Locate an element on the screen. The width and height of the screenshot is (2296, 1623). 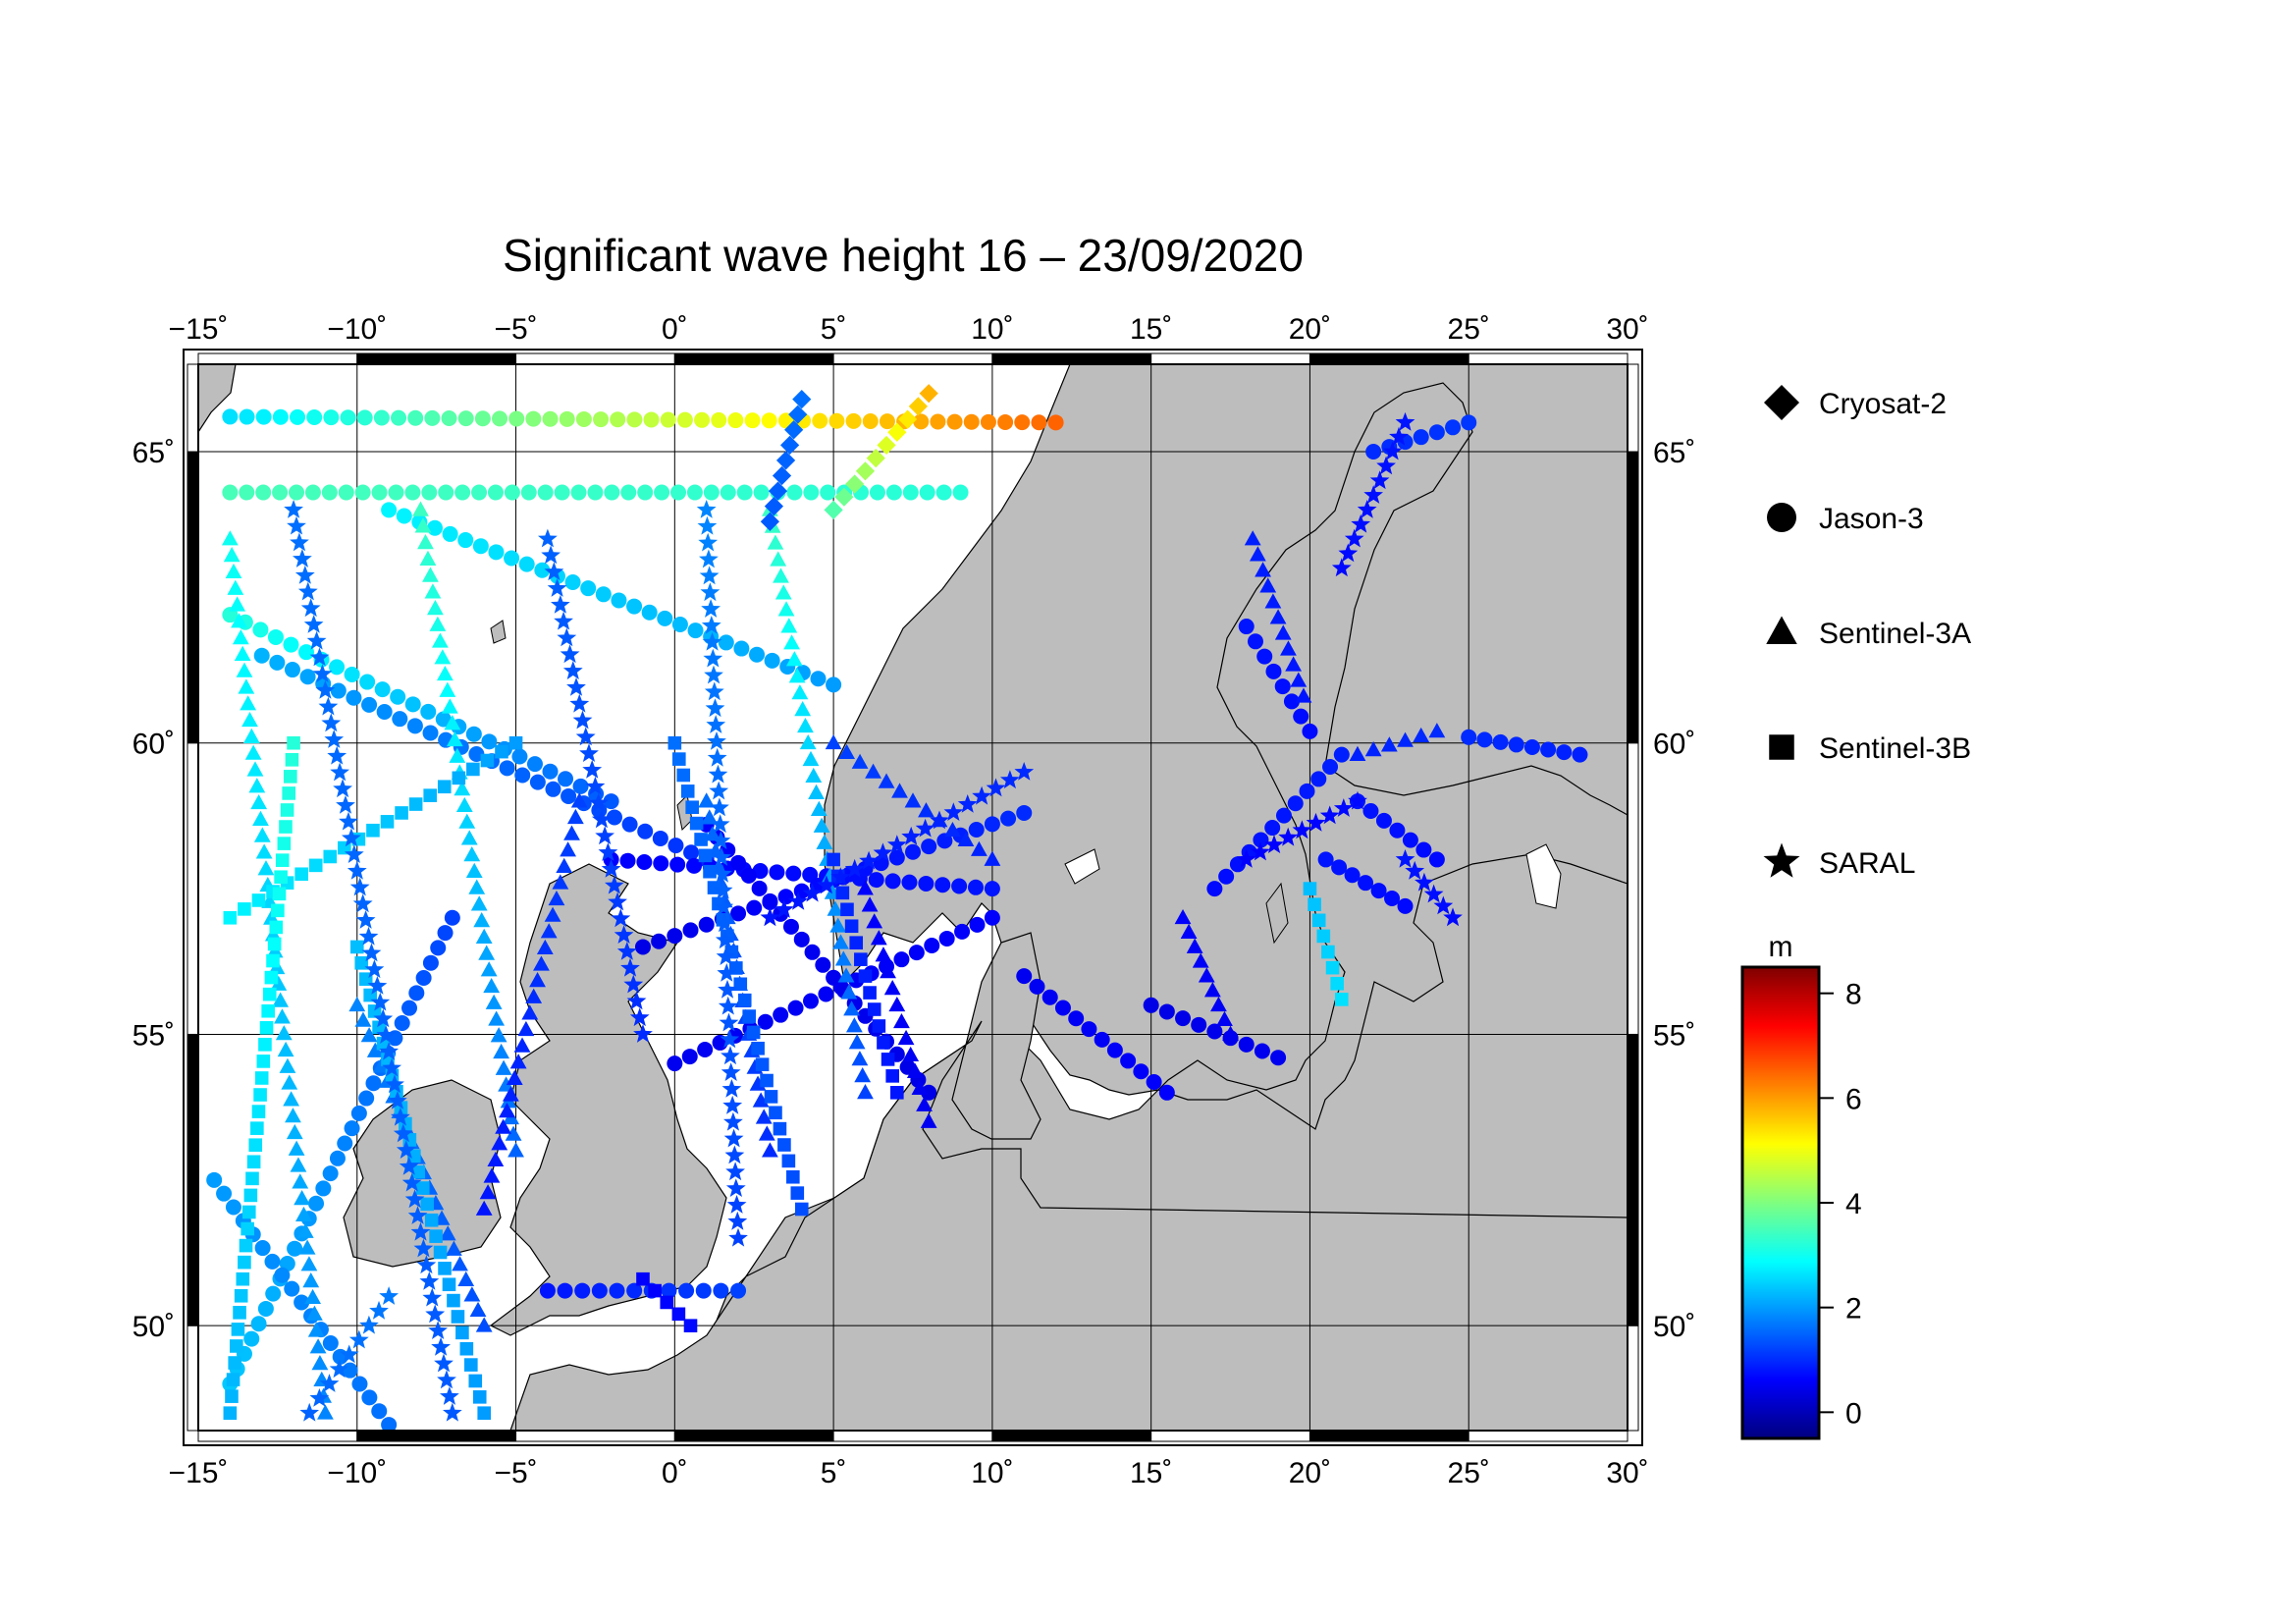
land-north-edge is located at coordinates (218, 399).